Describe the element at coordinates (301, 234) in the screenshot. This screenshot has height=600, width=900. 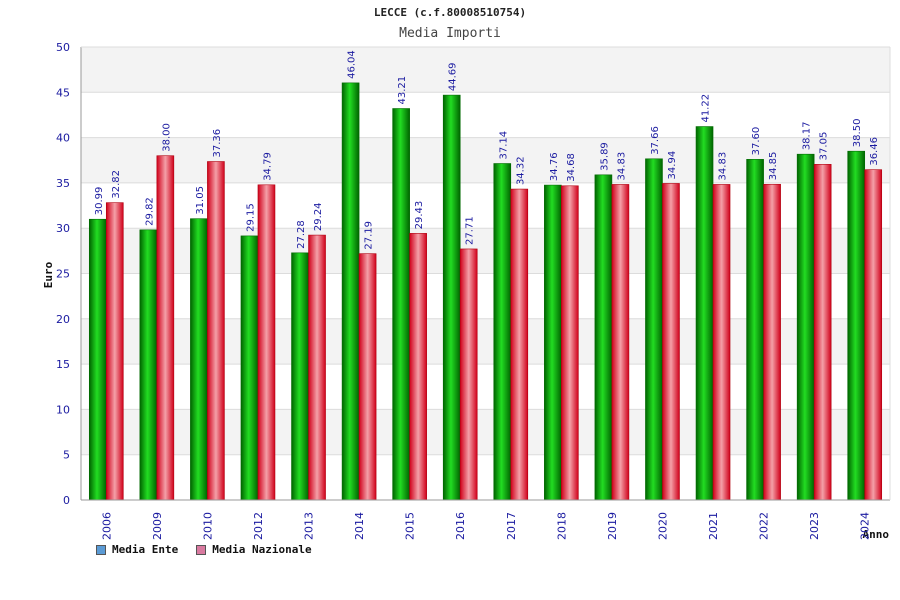
I see `data-label: 27.28` at that location.